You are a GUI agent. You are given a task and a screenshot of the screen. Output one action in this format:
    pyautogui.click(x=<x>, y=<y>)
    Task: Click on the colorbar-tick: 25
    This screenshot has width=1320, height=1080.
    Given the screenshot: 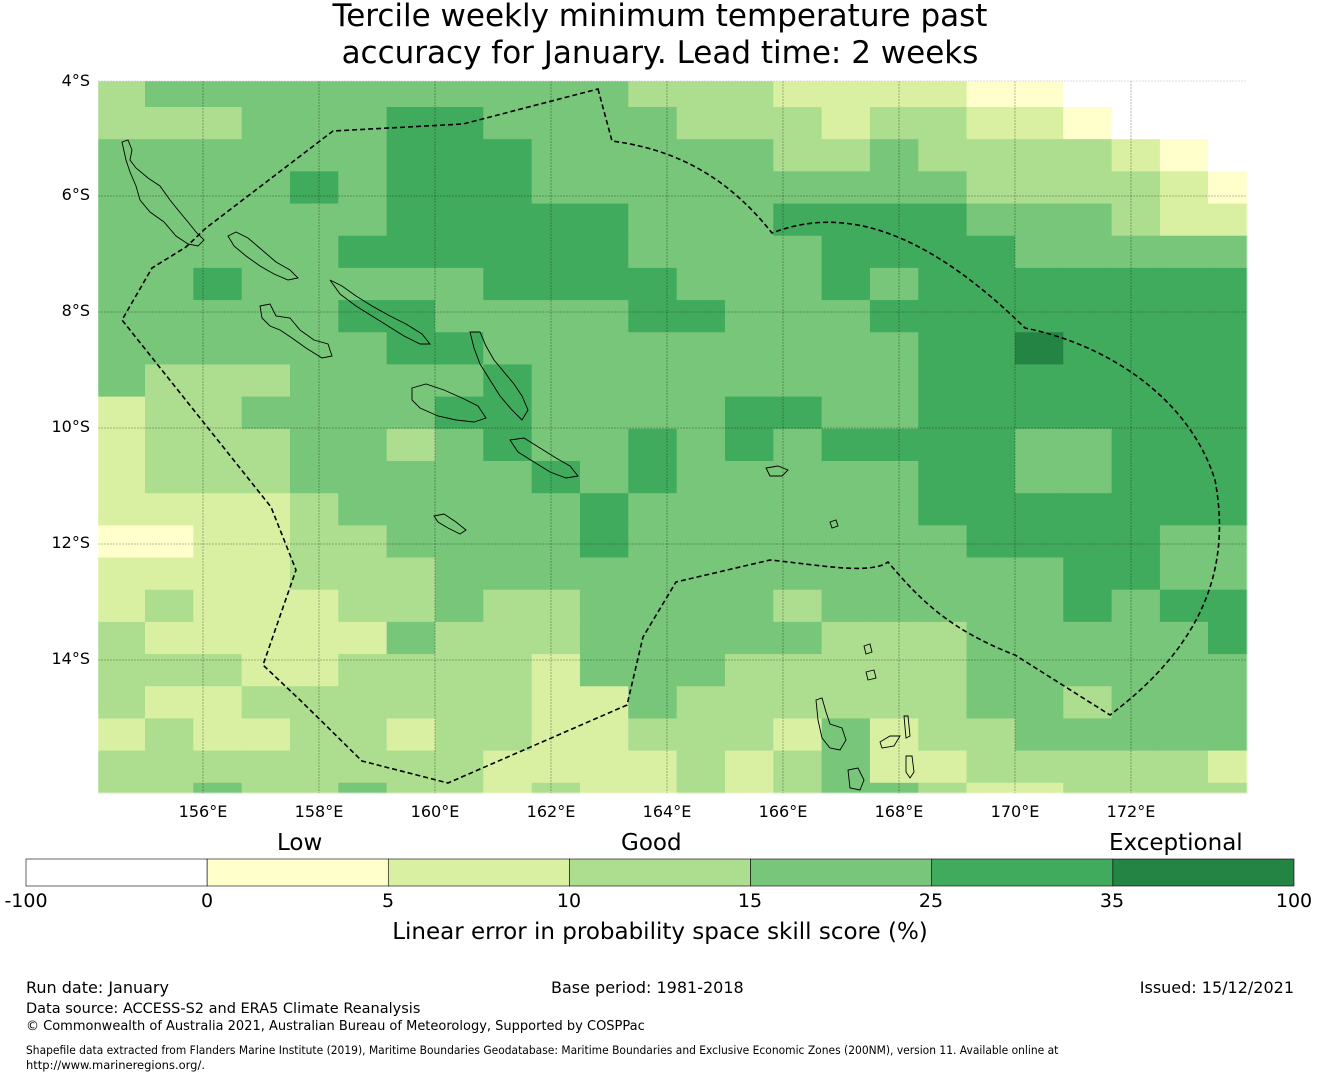 What is the action you would take?
    pyautogui.click(x=931, y=901)
    